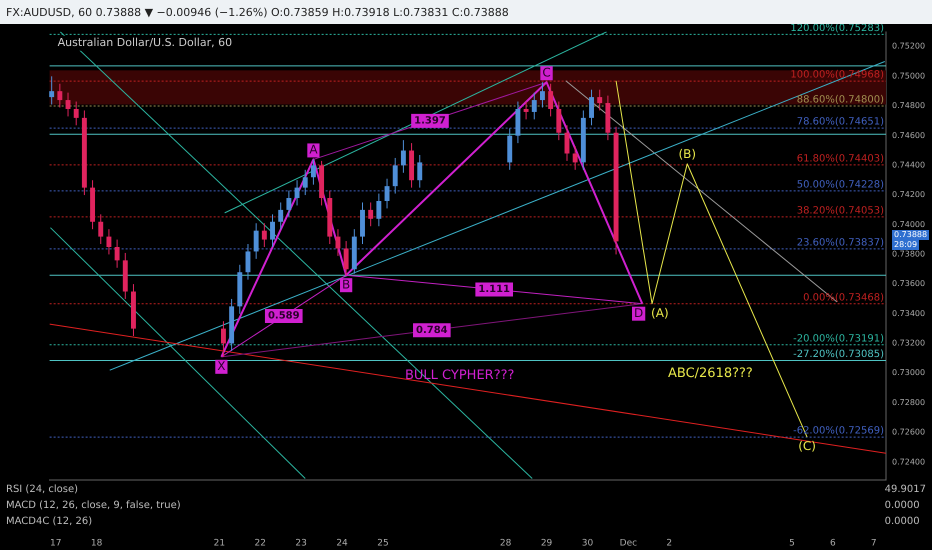 The image size is (932, 550). I want to click on y-tick-label: 0.73600, so click(909, 283).